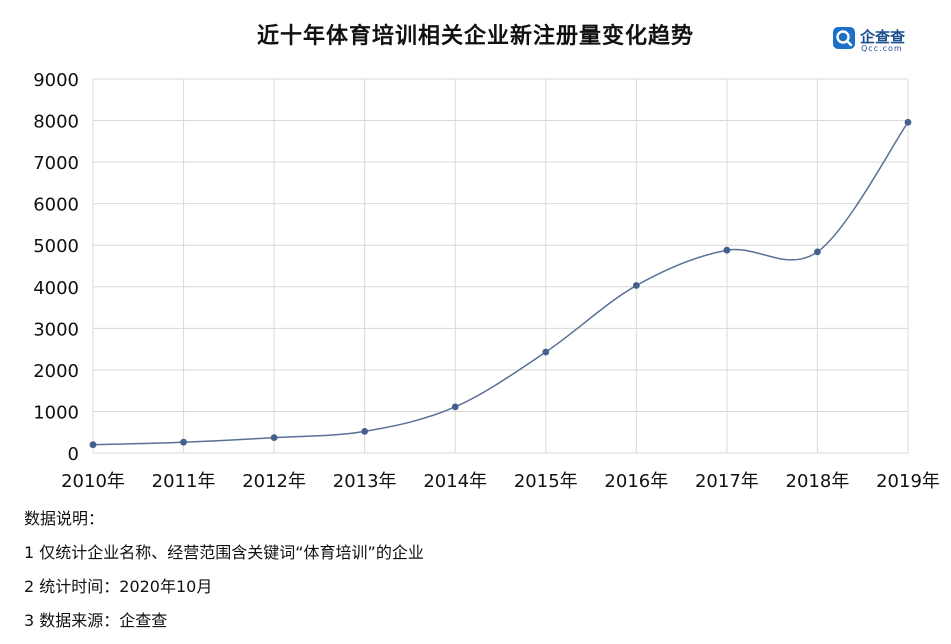 This screenshot has height=644, width=951. Describe the element at coordinates (56, 329) in the screenshot. I see `y-tick-label: 3000` at that location.